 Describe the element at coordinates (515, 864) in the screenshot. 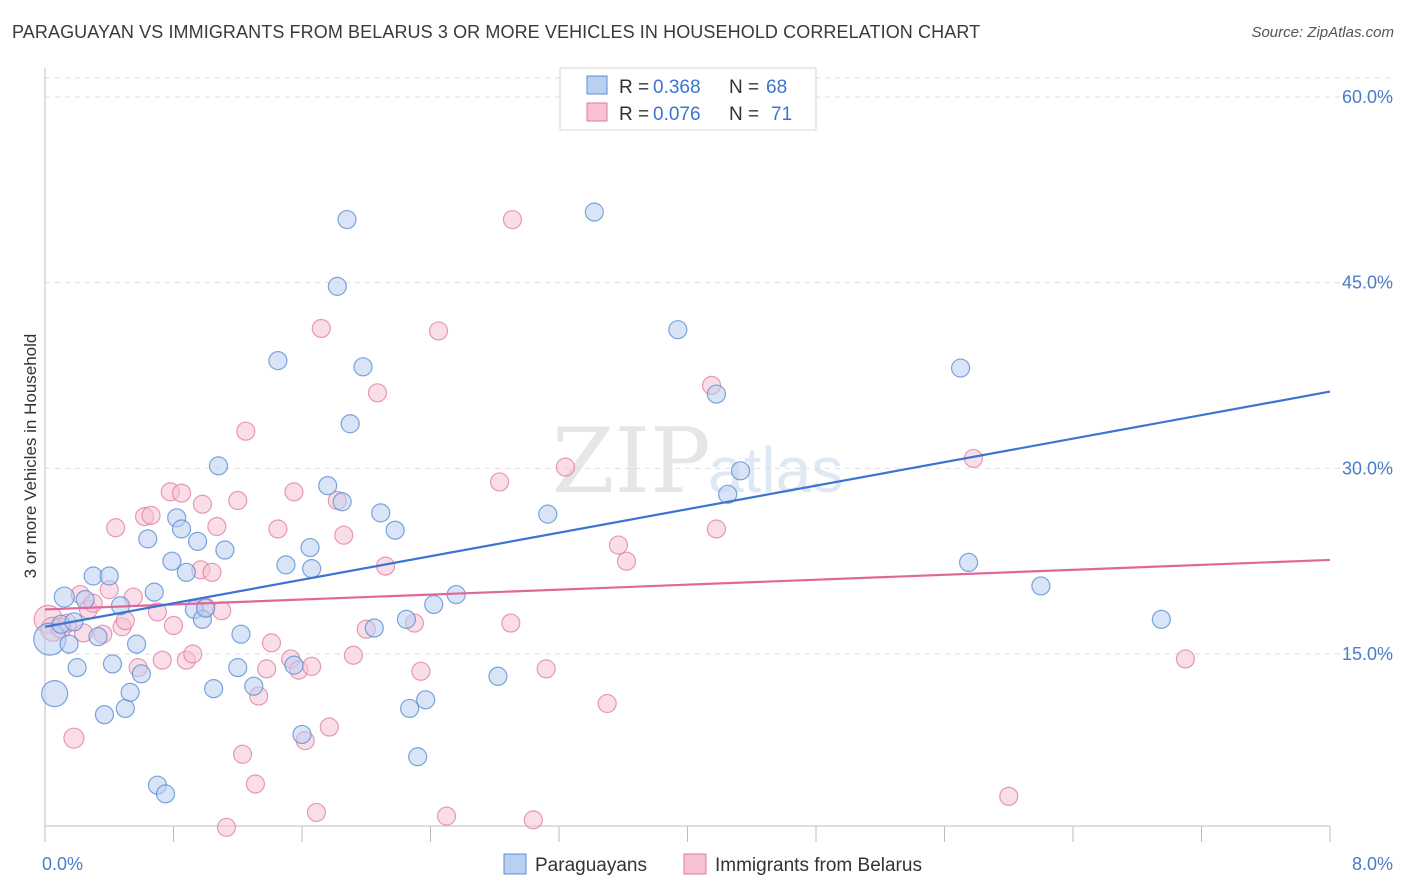

I see `bottom-legend-swatch-paraguayans` at that location.